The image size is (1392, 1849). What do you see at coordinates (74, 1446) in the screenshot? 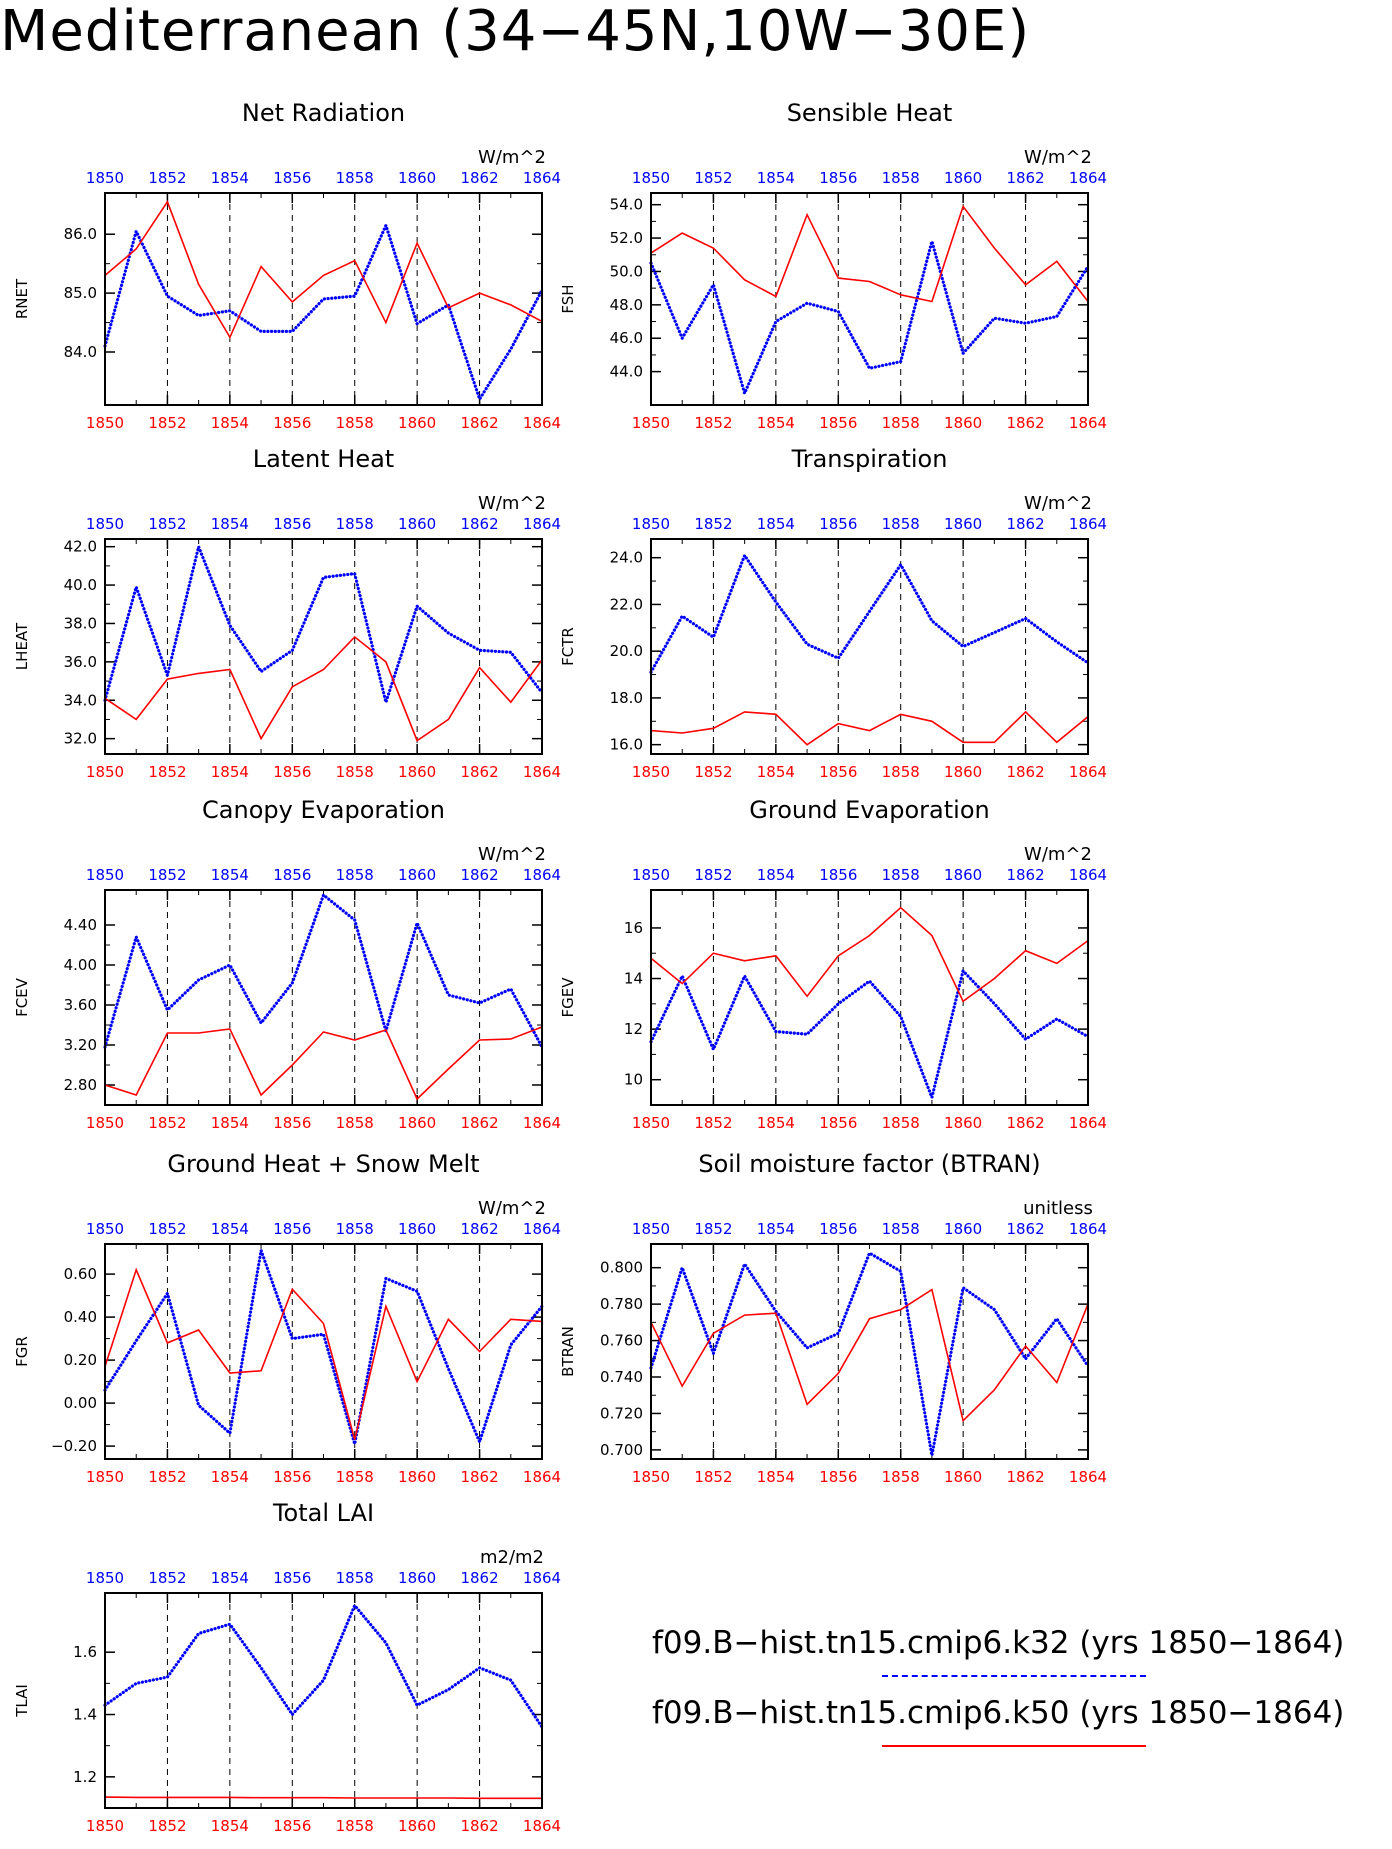
I see `y-tick-label: −0.20` at bounding box center [74, 1446].